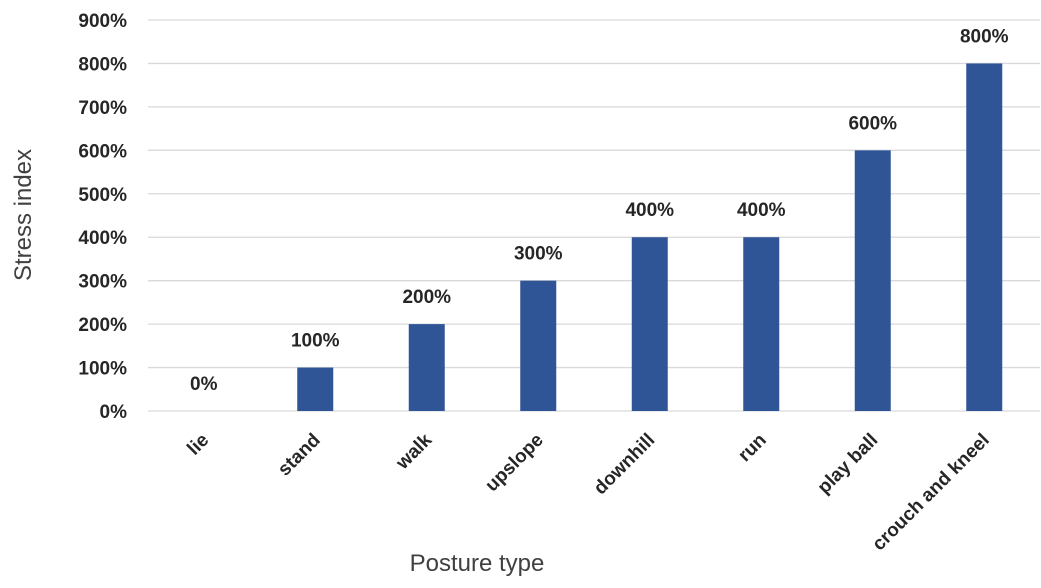  I want to click on y-tick-label: 500%, so click(102, 195).